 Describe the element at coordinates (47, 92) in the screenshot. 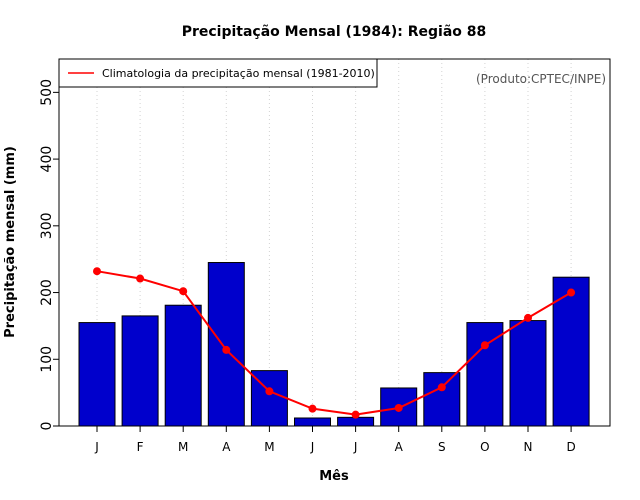

I see `y-tick-label: 500` at that location.